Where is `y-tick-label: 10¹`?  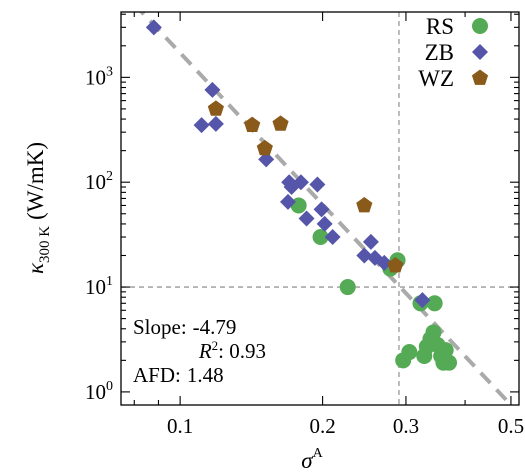
y-tick-label: 10¹ is located at coordinates (99, 286).